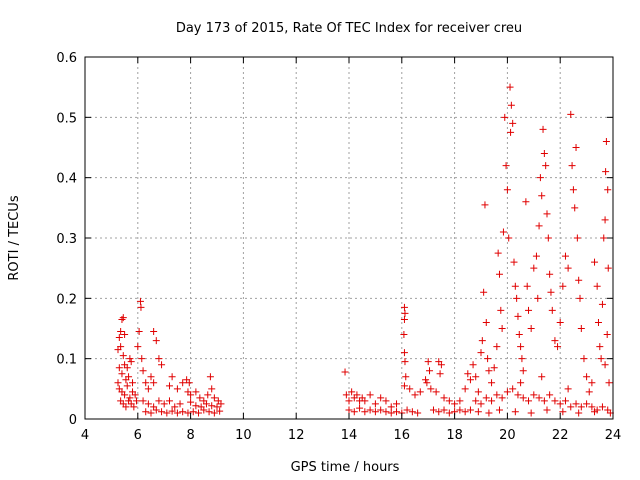  I want to click on y-tick-label: 0.2, so click(66, 299).